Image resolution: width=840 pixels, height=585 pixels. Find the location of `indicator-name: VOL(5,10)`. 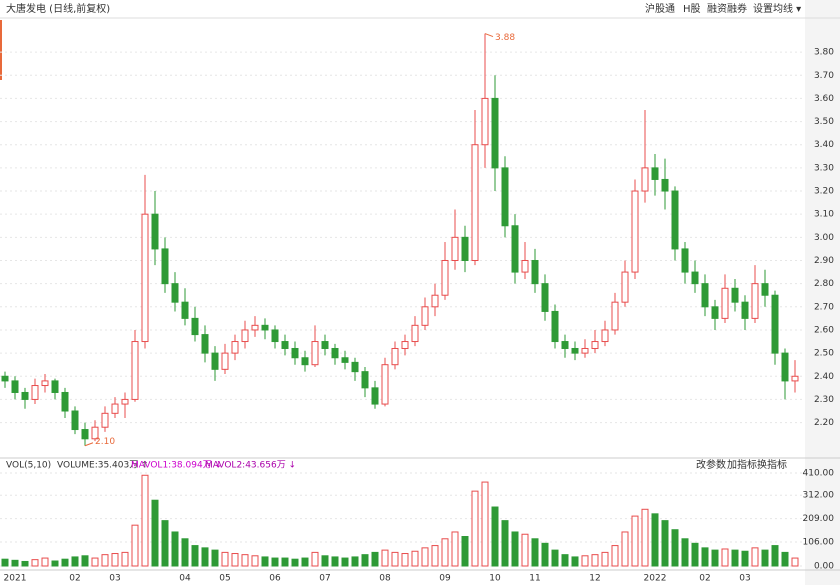

indicator-name: VOL(5,10) is located at coordinates (28, 466).